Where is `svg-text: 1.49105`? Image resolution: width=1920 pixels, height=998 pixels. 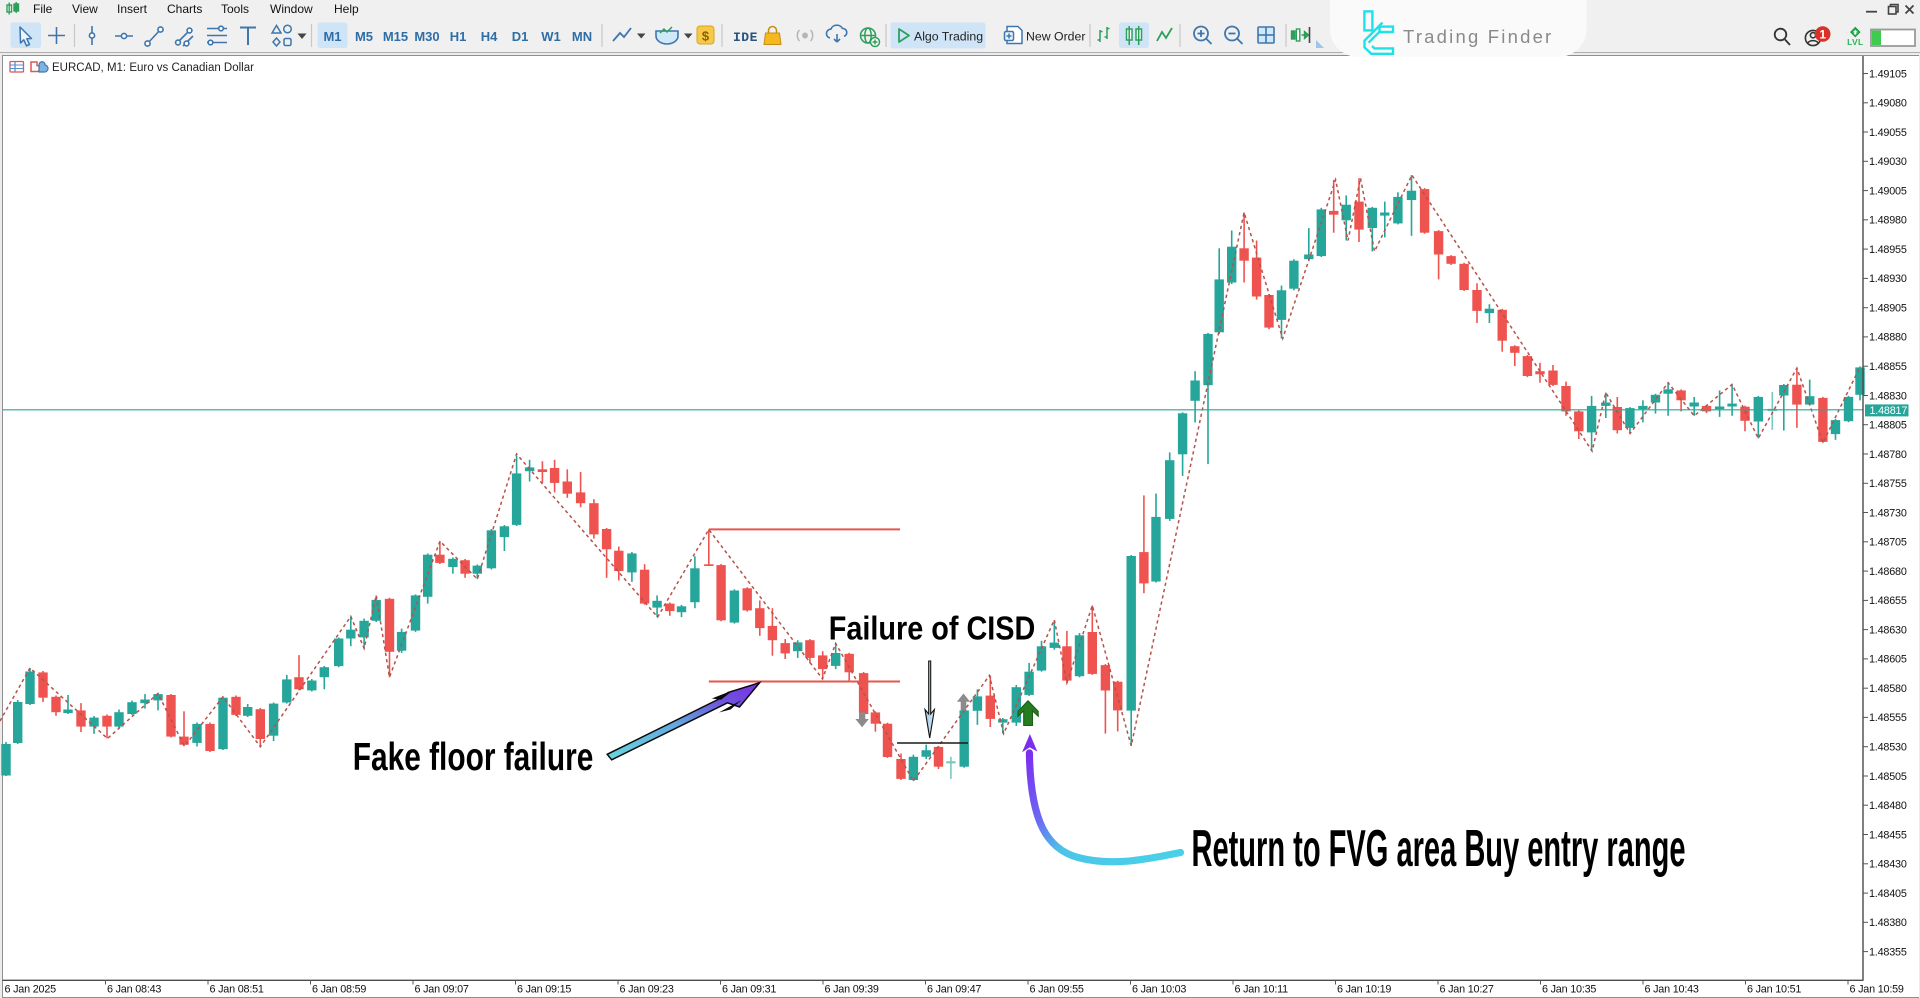
svg-text: 1.49105 is located at coordinates (1888, 74).